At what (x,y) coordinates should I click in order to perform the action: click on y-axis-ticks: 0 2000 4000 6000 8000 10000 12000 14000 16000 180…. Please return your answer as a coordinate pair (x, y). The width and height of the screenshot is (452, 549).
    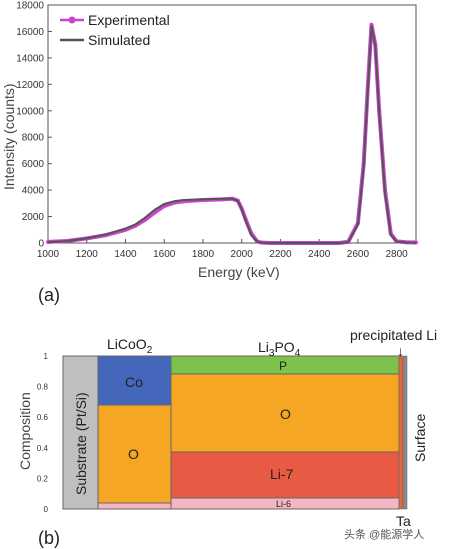
    Looking at the image, I should click on (34, 125).